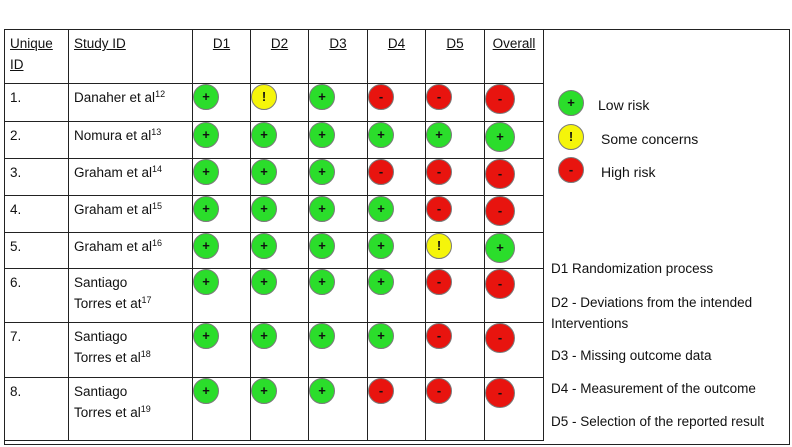  What do you see at coordinates (628, 172) in the screenshot?
I see `legend-label: High risk` at bounding box center [628, 172].